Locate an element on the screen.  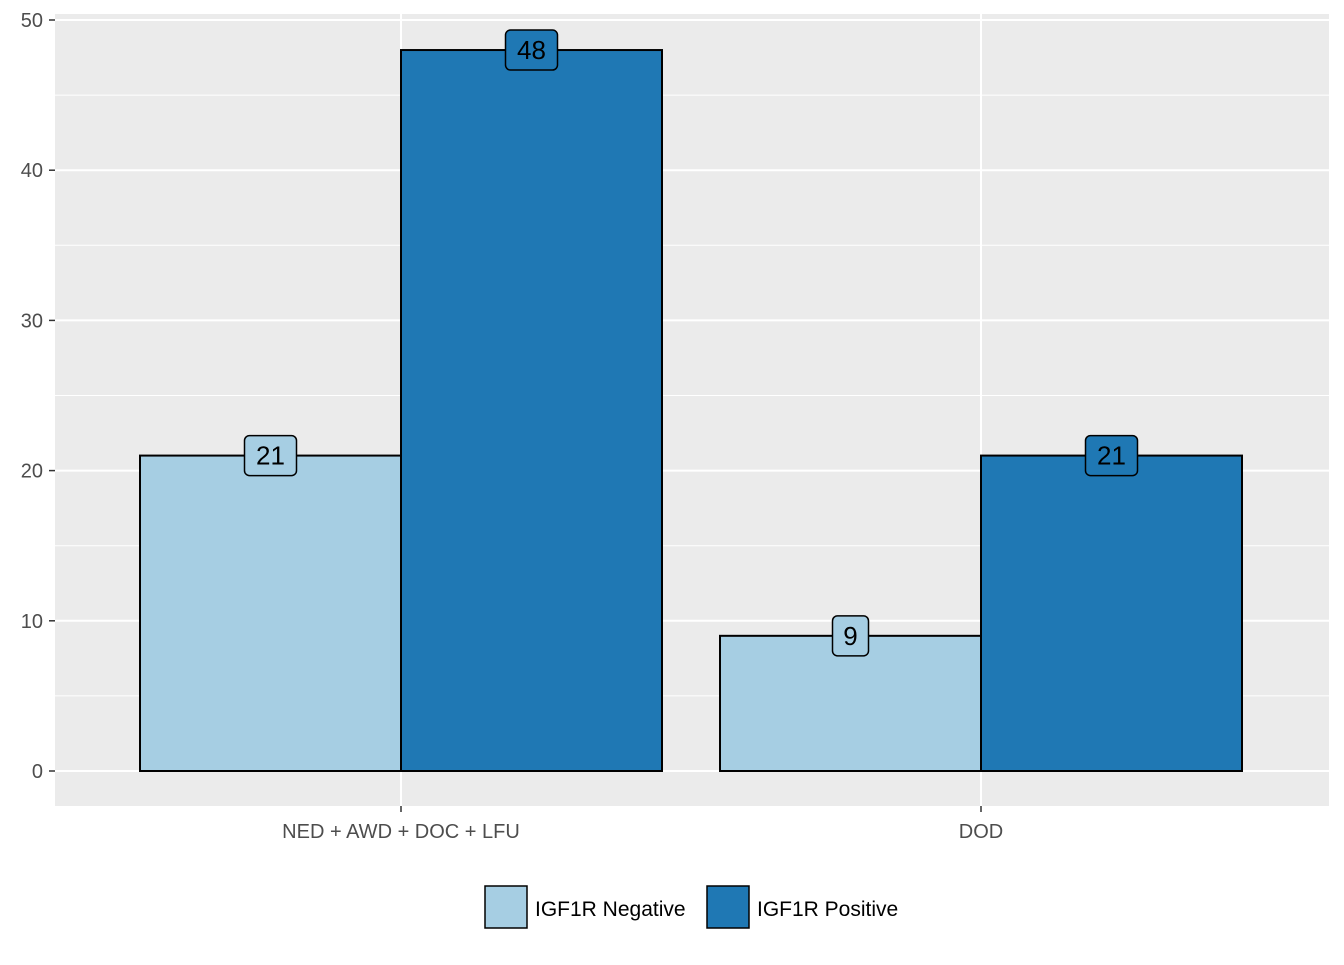
legend-label: IGF1R Positive is located at coordinates (827, 909).